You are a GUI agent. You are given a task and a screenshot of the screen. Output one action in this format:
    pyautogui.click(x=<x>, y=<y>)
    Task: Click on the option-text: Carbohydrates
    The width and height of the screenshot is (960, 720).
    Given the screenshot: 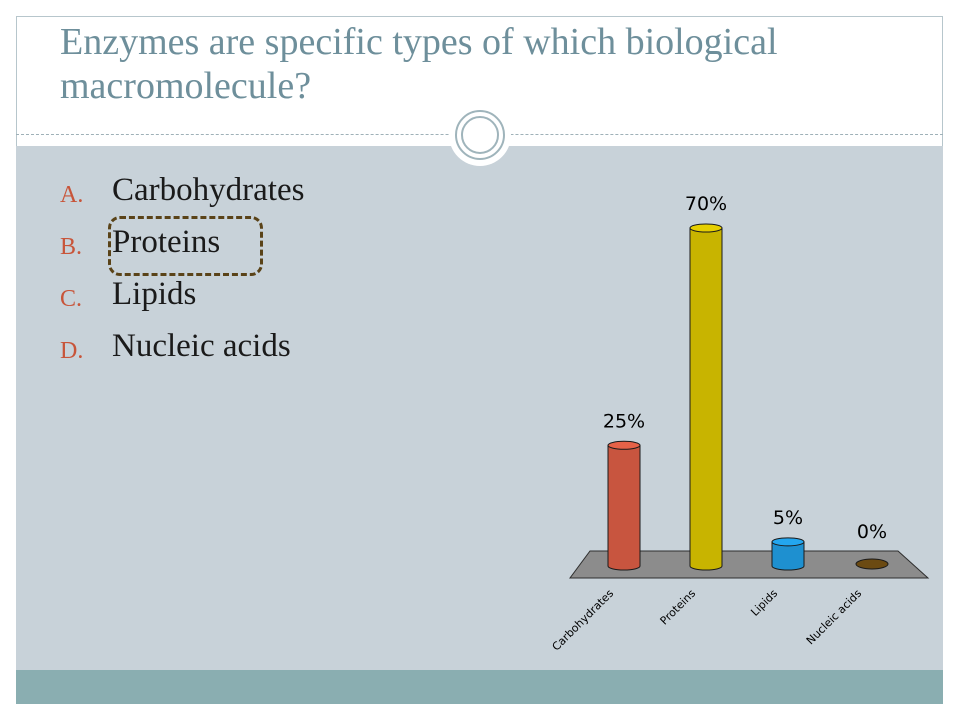 What is the action you would take?
    pyautogui.click(x=208, y=190)
    